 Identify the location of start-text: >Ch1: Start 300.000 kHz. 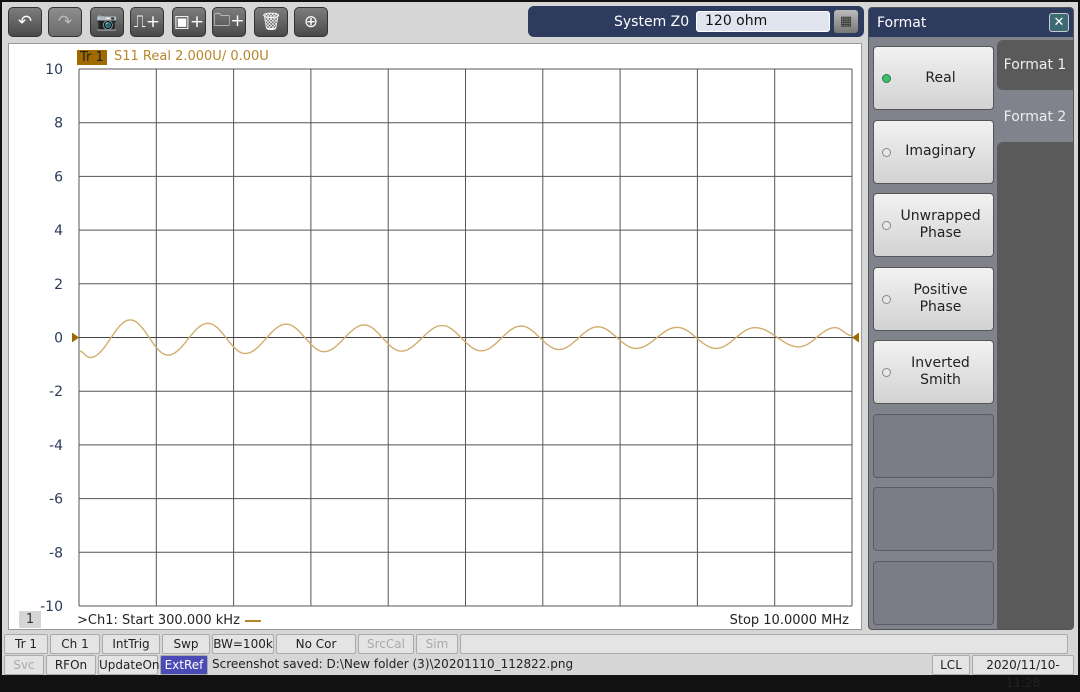
(158, 620).